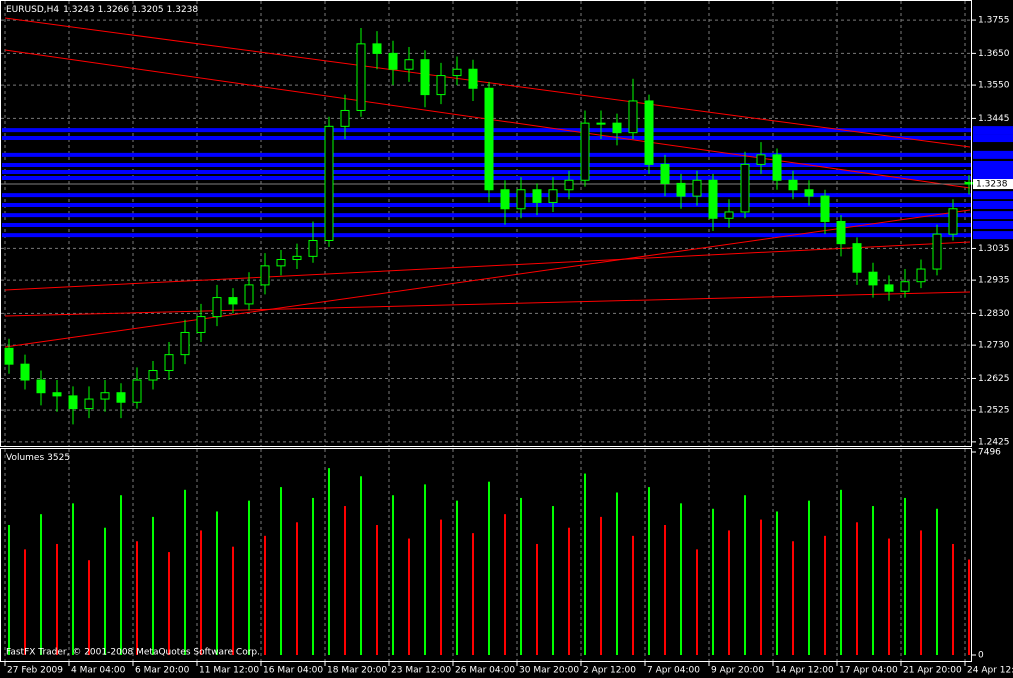 This screenshot has height=678, width=1013. Describe the element at coordinates (58, 458) in the screenshot. I see `volume-last: 3525` at that location.